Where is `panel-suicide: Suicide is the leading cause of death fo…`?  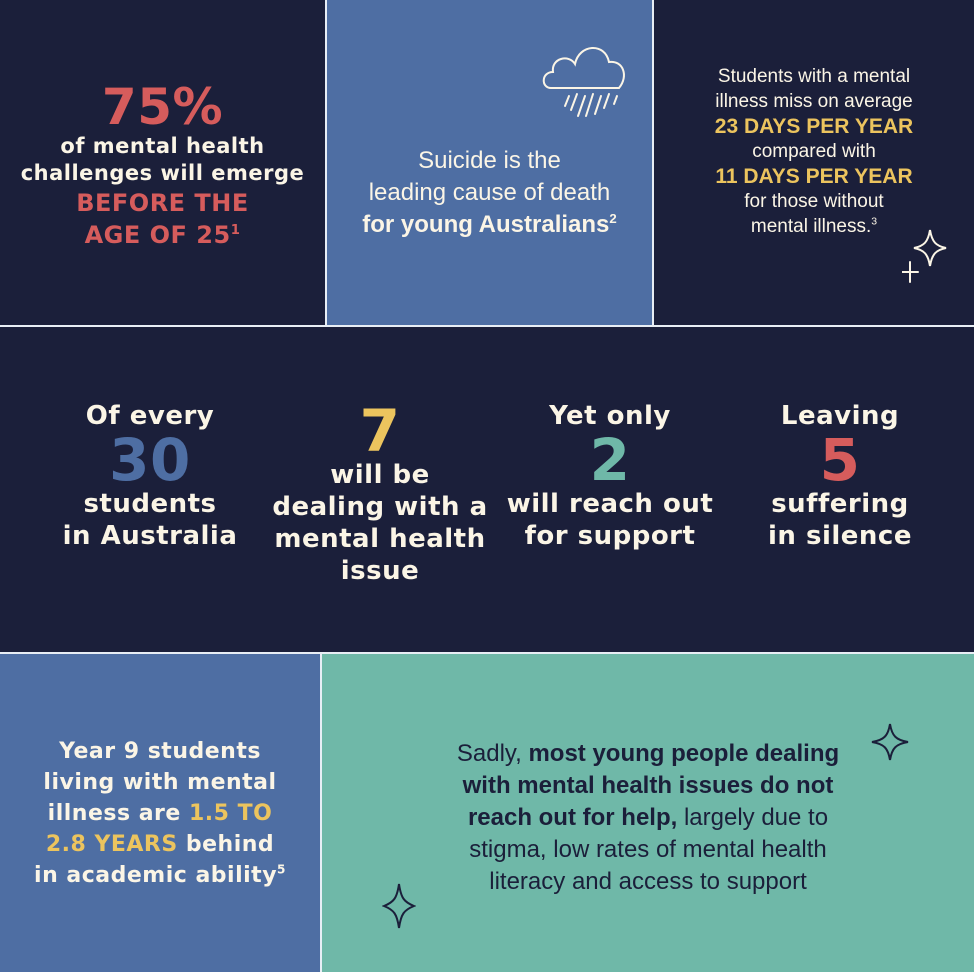
panel-suicide: Suicide is the leading cause of death fo… is located at coordinates (489, 162).